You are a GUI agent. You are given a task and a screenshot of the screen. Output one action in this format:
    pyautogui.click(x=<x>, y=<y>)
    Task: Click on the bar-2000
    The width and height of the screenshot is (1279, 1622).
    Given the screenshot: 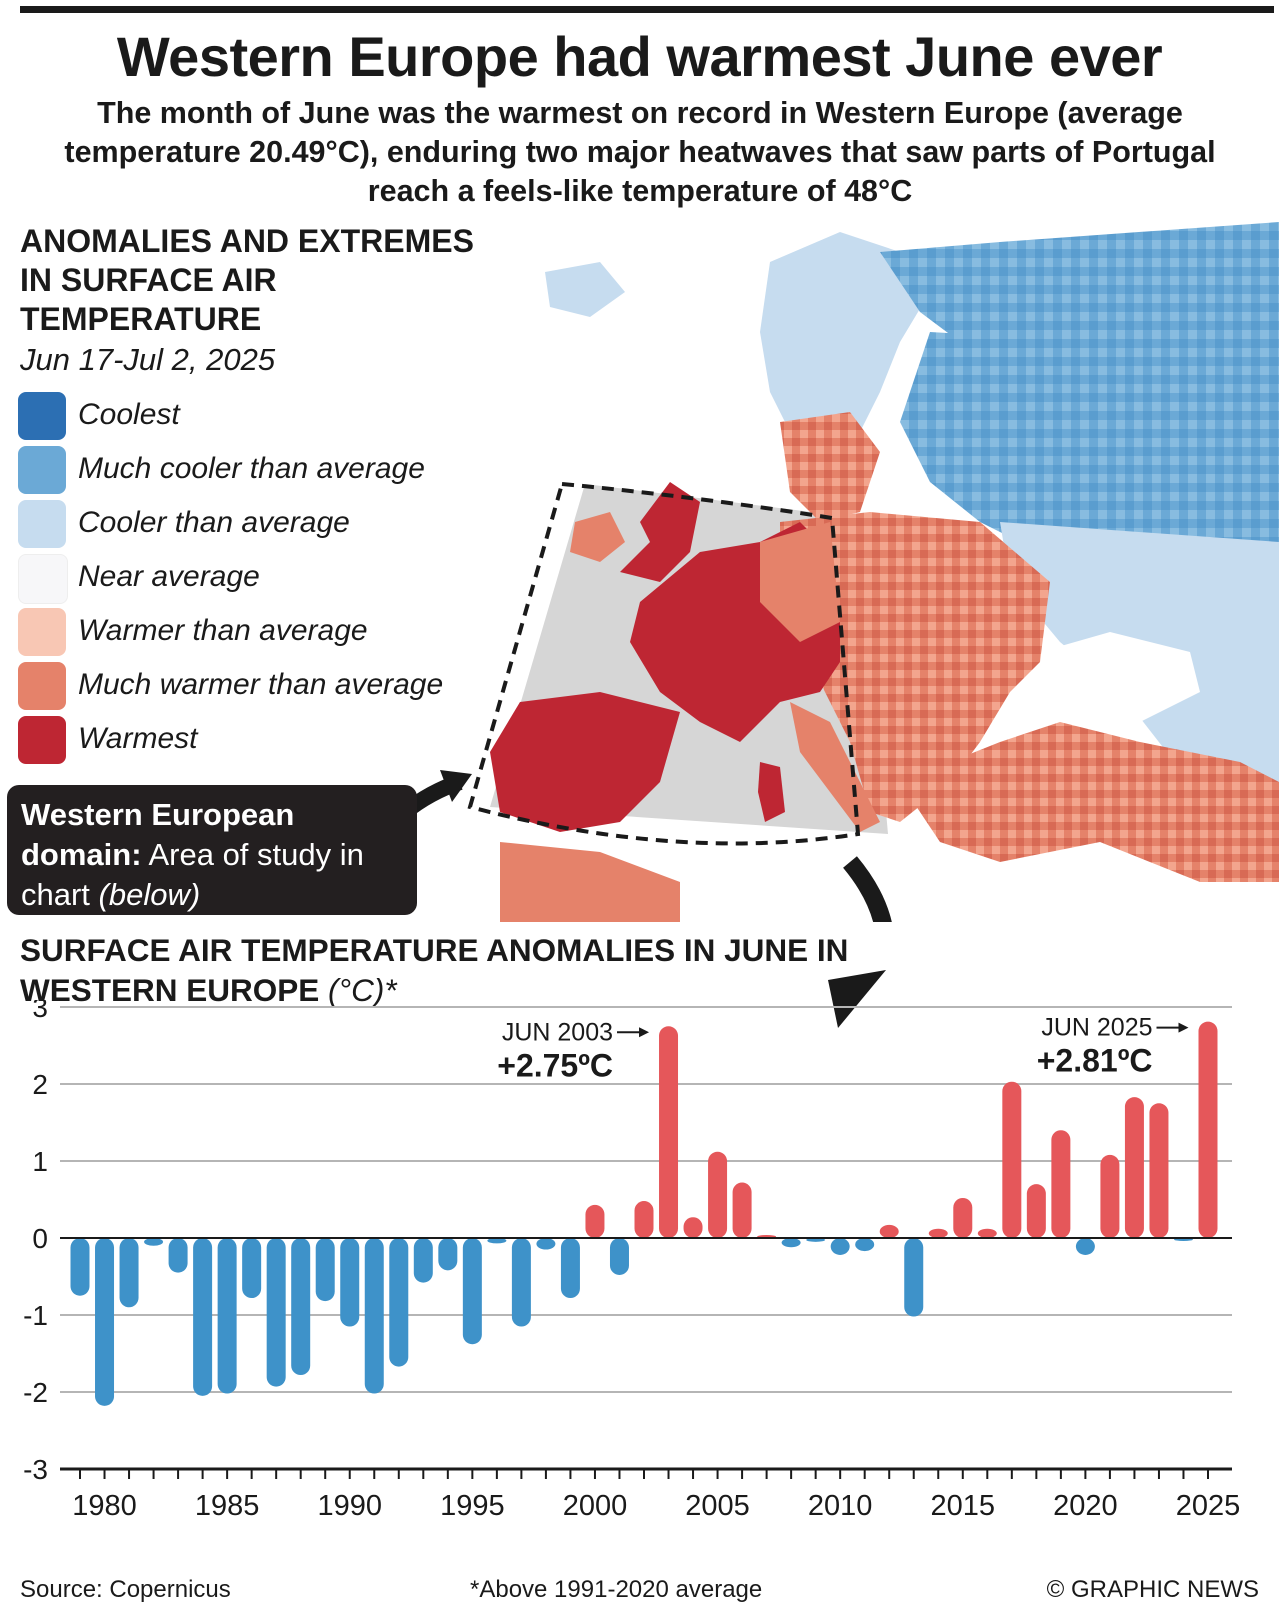 What is the action you would take?
    pyautogui.click(x=595, y=1221)
    